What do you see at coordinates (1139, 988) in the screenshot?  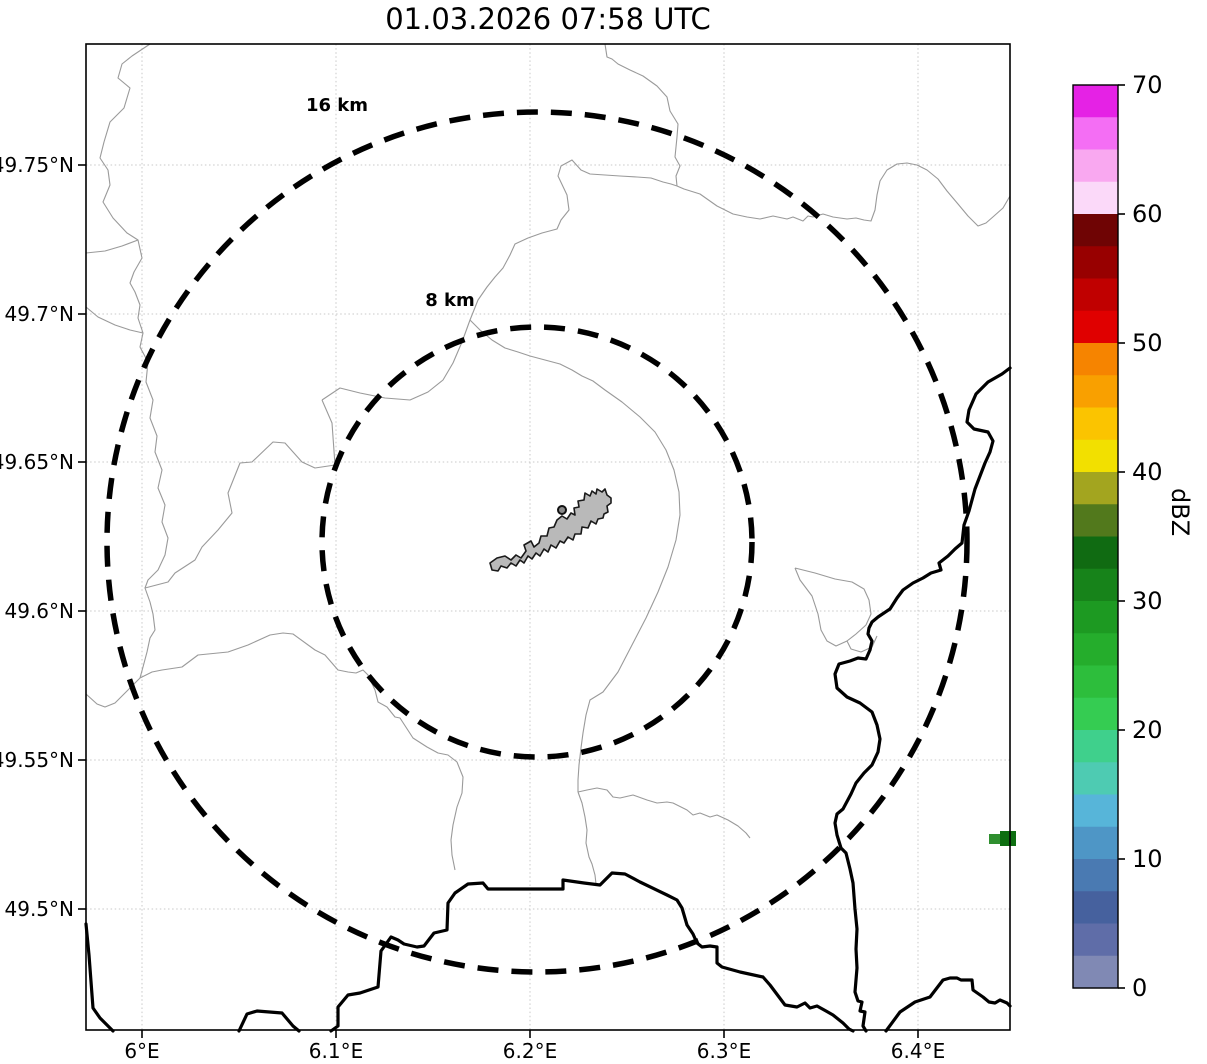 I see `colorbar-tick-label: 0` at bounding box center [1139, 988].